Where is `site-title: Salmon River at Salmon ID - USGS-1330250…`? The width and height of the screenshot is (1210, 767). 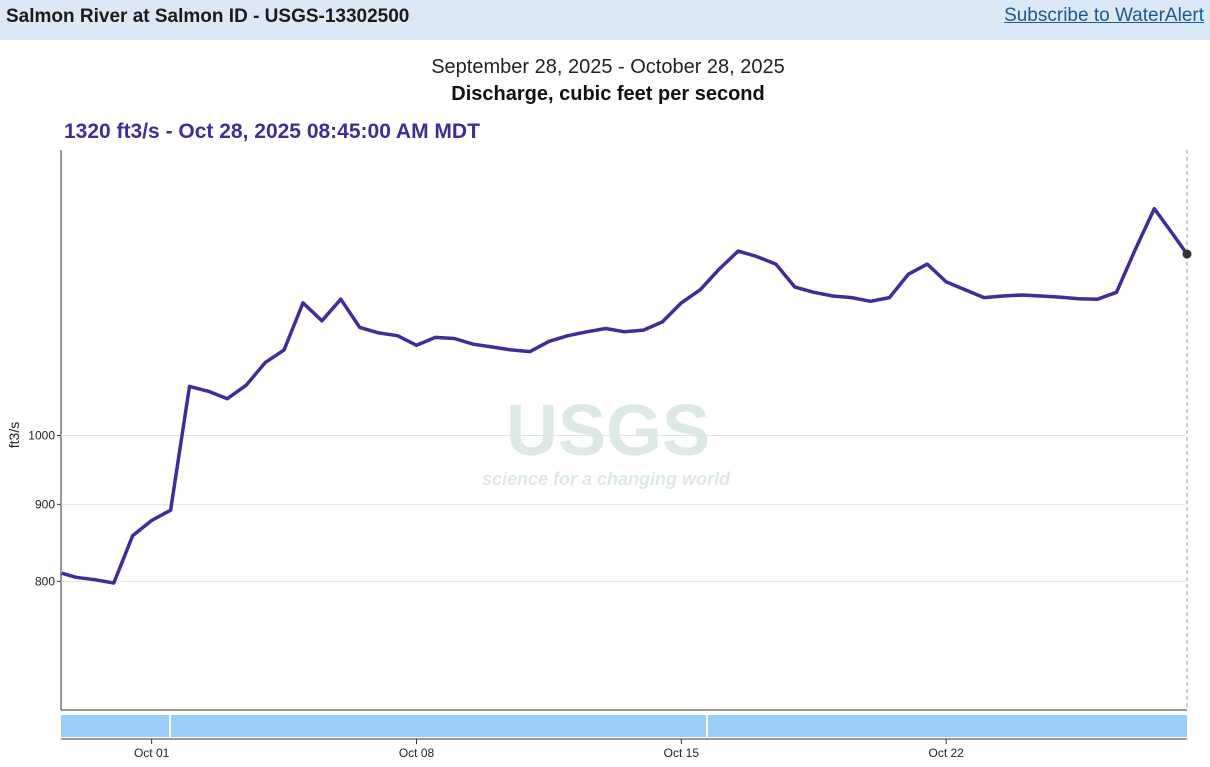 site-title: Salmon River at Salmon ID - USGS-1330250… is located at coordinates (208, 16).